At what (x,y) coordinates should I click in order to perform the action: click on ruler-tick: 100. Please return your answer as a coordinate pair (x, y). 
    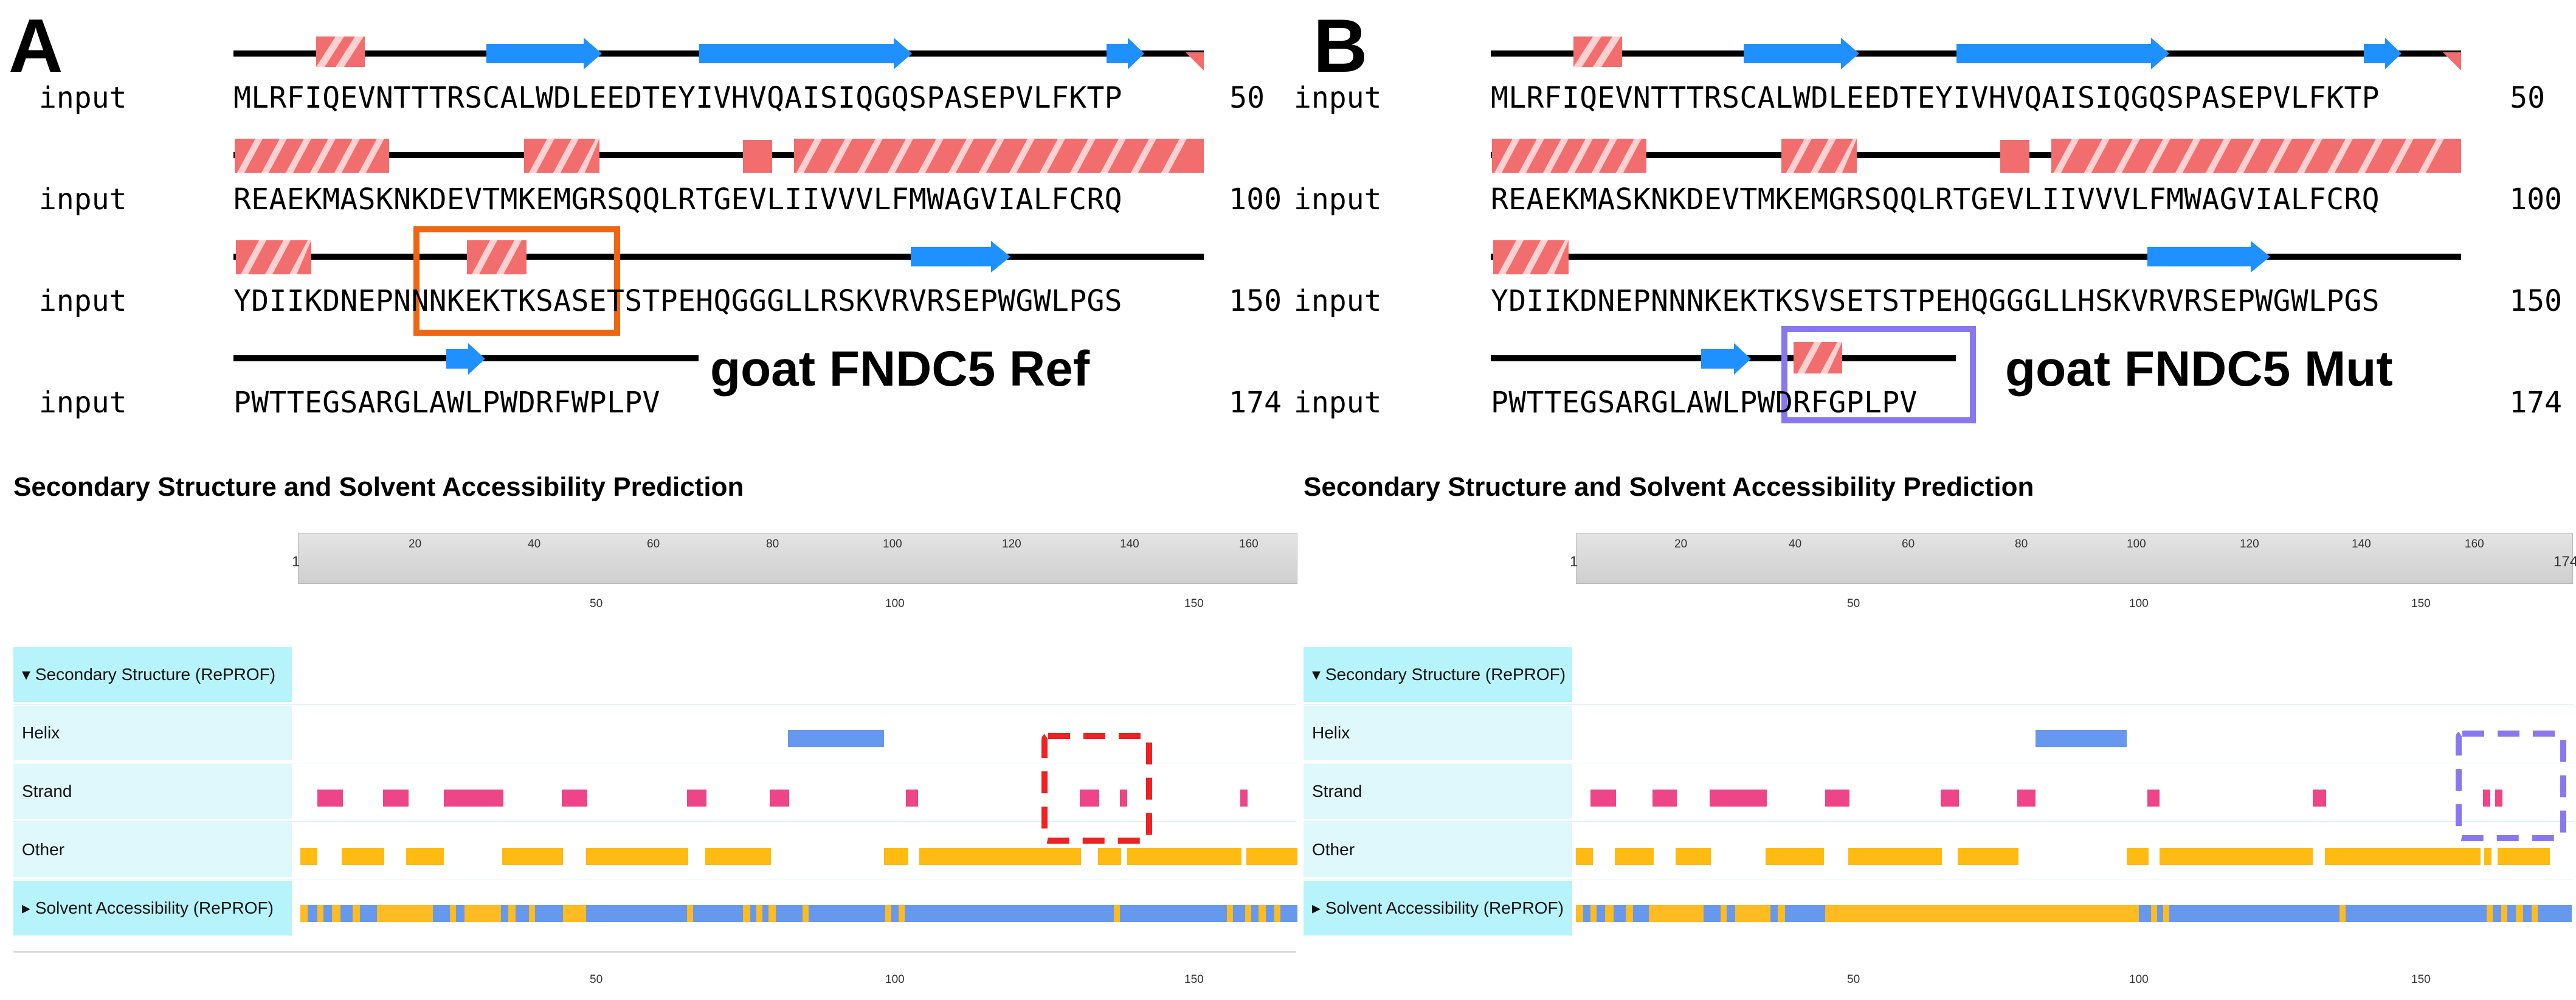
    Looking at the image, I should click on (892, 544).